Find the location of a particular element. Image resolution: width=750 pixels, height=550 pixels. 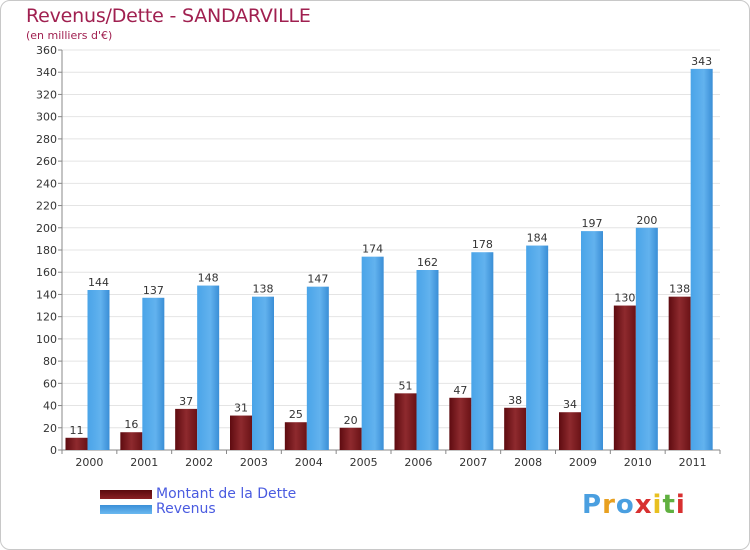

label-revenus-2007: 178 is located at coordinates (482, 244).